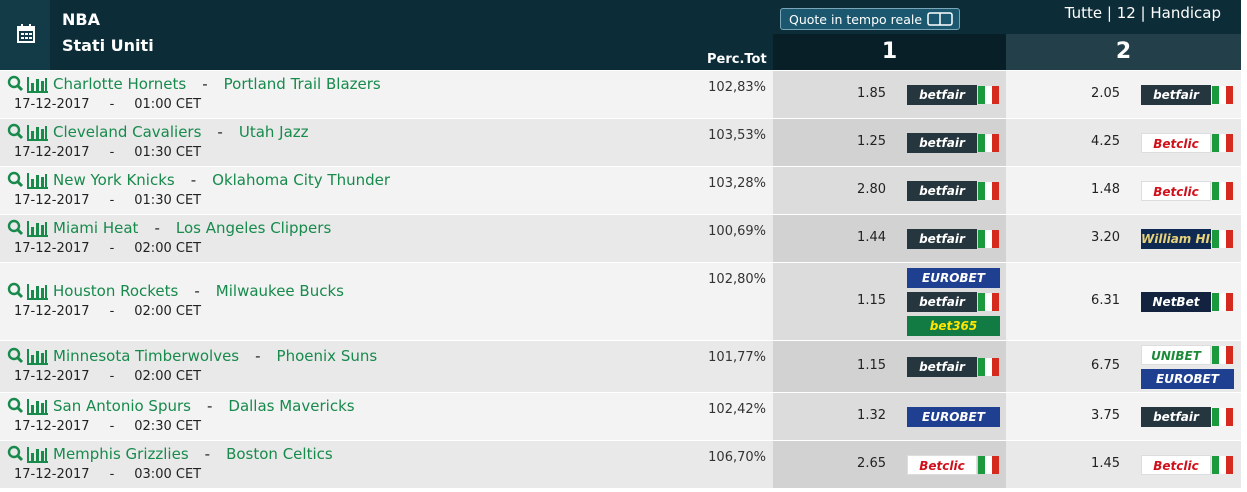 This screenshot has width=1247, height=492. I want to click on odd-value: 1.32, so click(871, 415).